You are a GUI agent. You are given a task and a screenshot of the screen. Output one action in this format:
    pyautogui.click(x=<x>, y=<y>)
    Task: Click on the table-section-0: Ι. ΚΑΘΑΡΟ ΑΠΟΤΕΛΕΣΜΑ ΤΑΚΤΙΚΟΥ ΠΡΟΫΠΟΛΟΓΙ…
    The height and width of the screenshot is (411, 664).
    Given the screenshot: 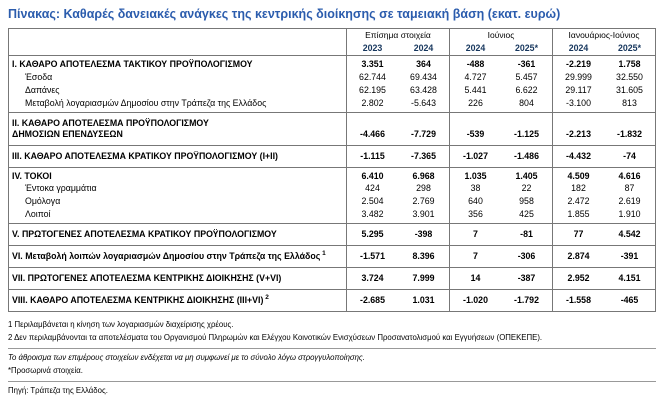 What is the action you would take?
    pyautogui.click(x=332, y=84)
    